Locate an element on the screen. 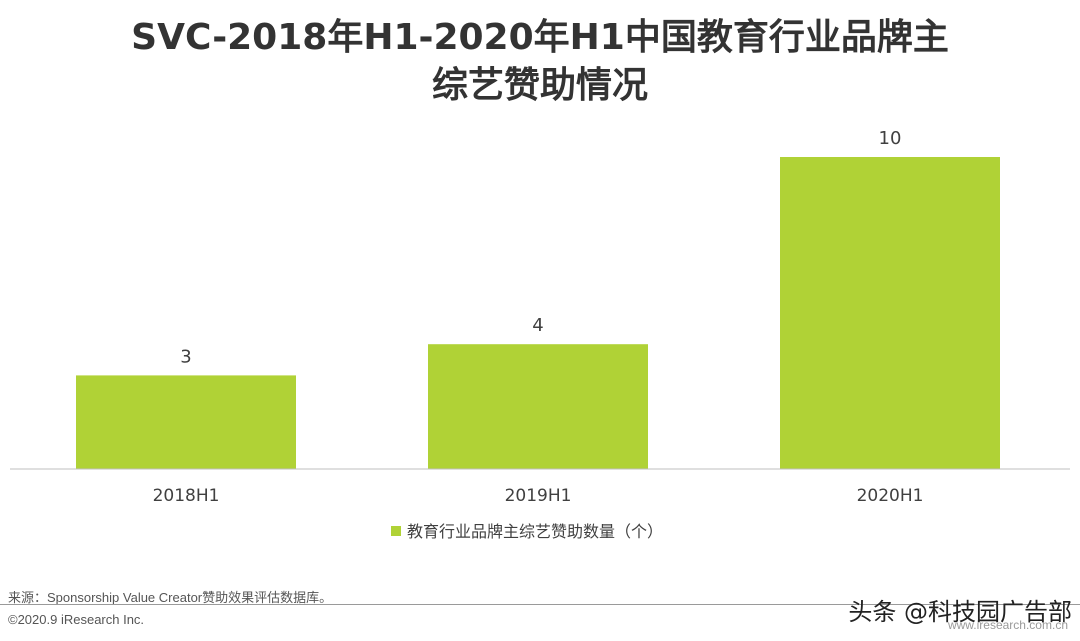  data-label-2019H1: 4 is located at coordinates (537, 325).